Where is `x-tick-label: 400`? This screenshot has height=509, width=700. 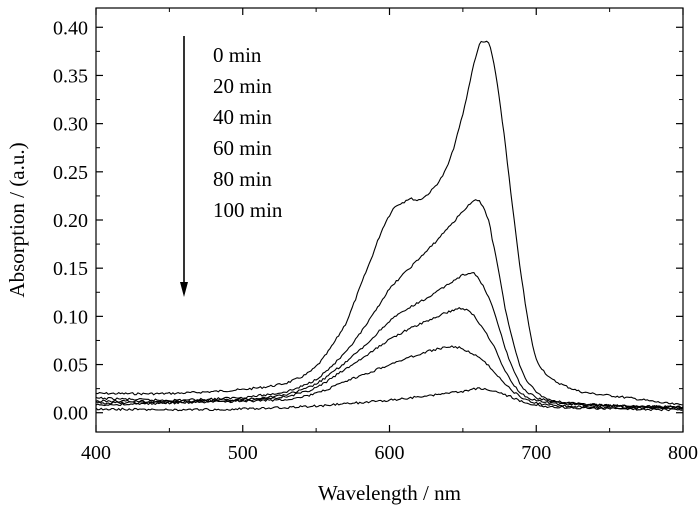
x-tick-label: 400 is located at coordinates (96, 453).